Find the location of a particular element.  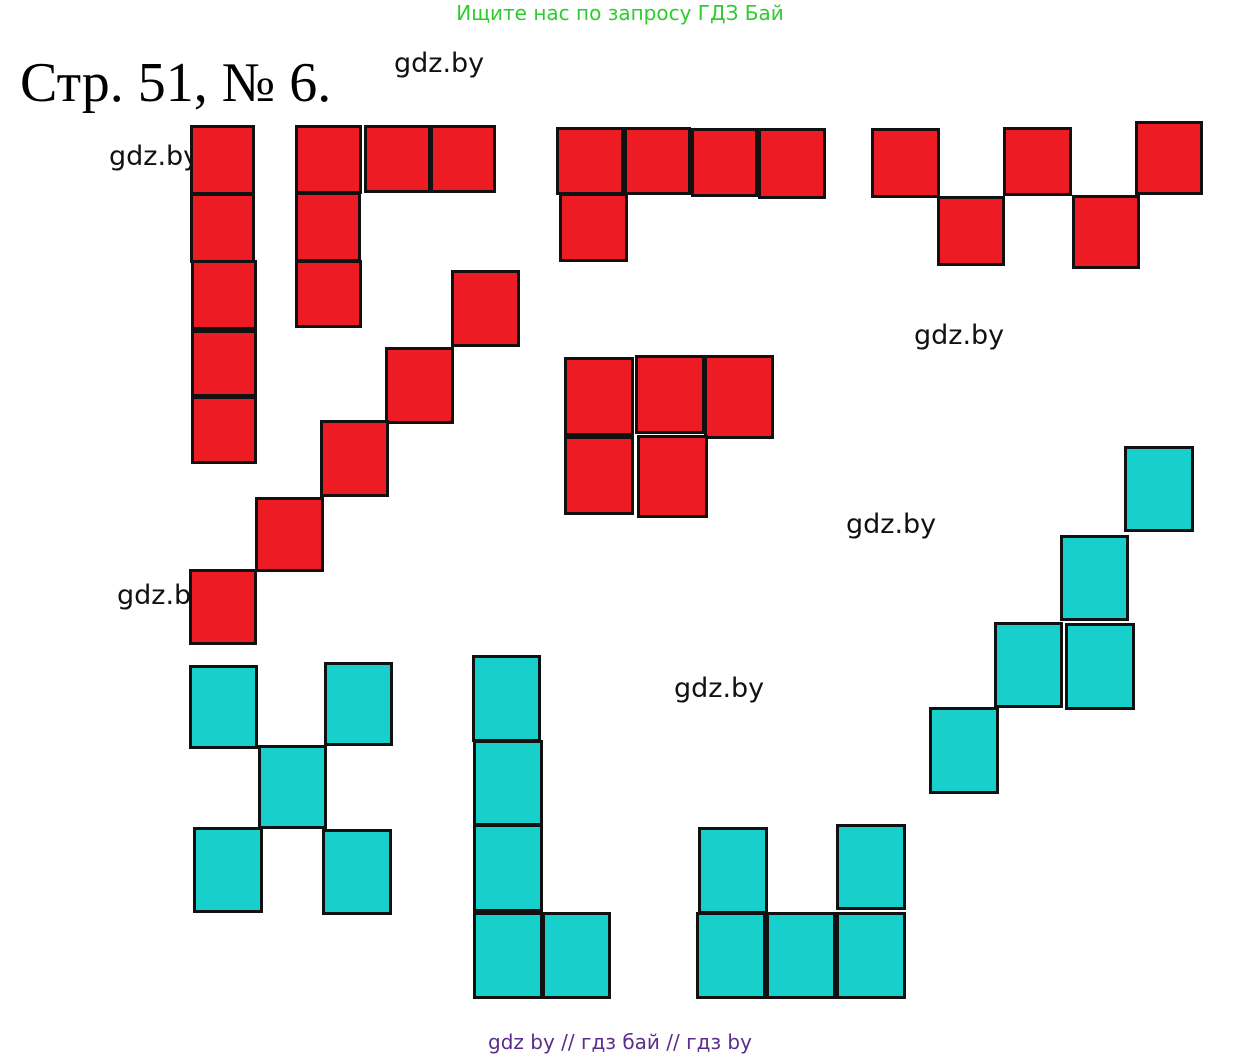

footer-watermark: gdz by // гдз бай // гдз by is located at coordinates (620, 1042).